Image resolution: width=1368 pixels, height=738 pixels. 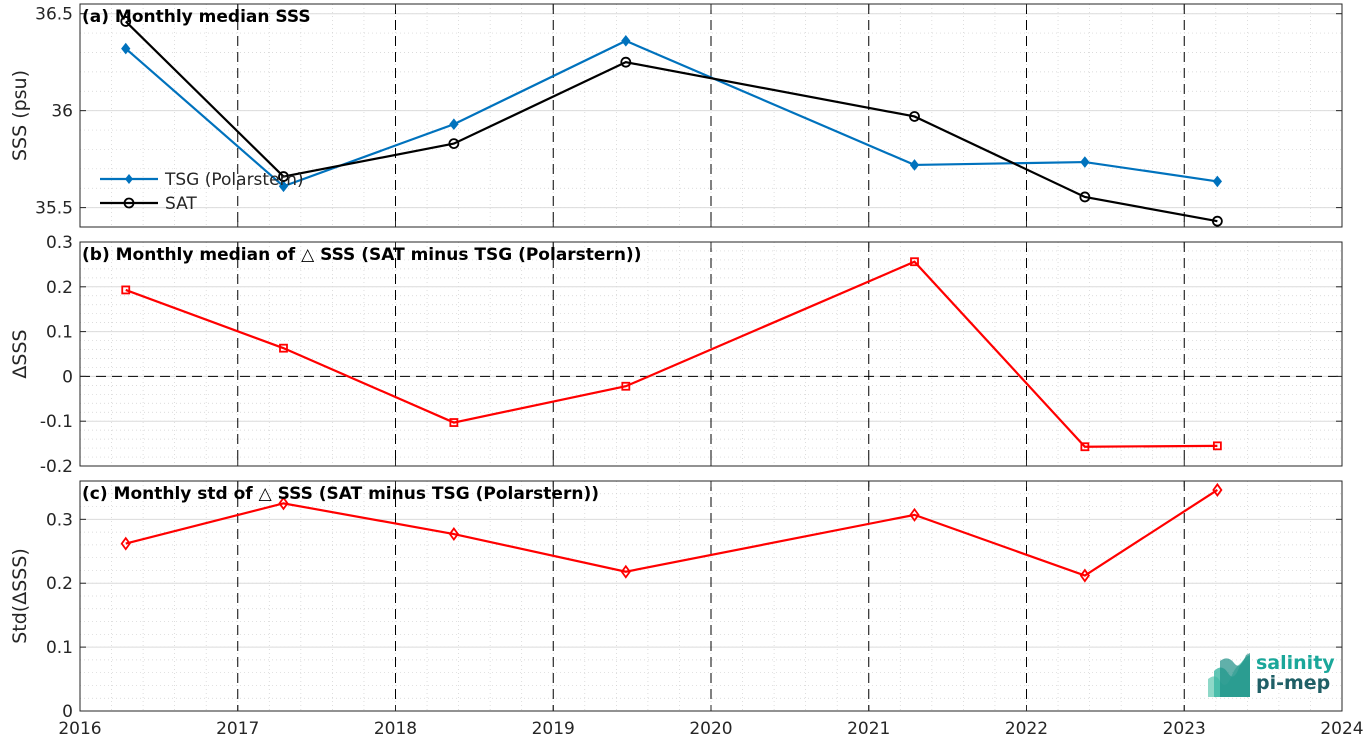 I want to click on x-tick-label: 2019, so click(x=553, y=728).